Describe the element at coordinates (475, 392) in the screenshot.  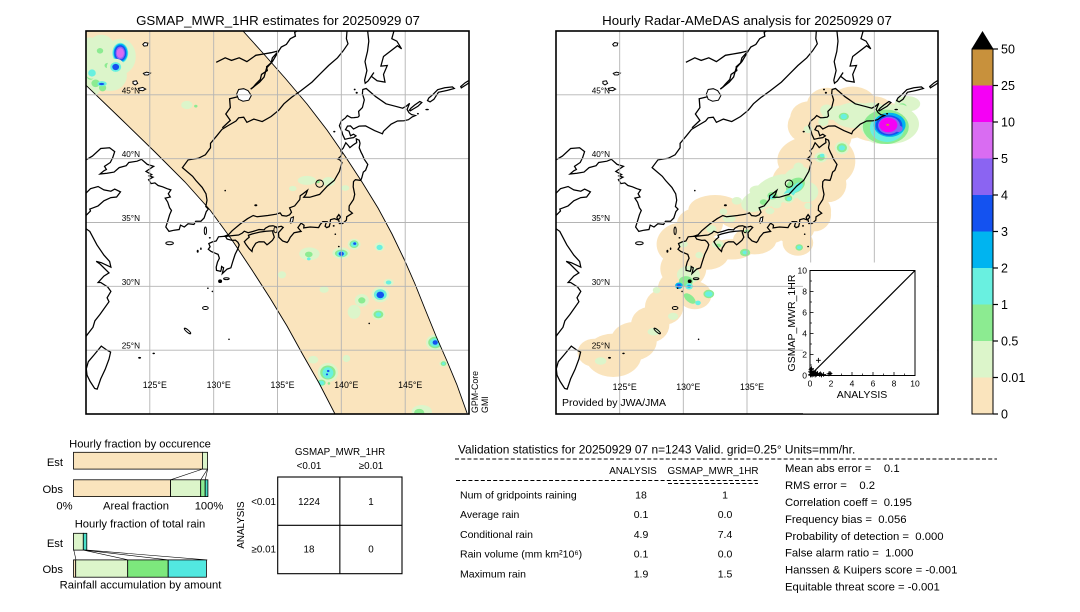
I see `svg-text: GPM-Core` at that location.